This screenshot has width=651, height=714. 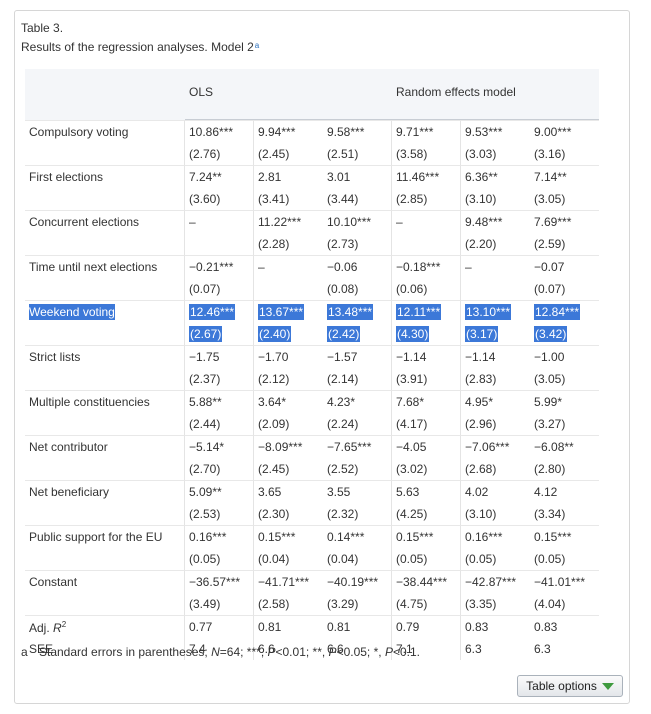 I want to click on coefficient-cell: 3.64*, so click(x=288, y=401).